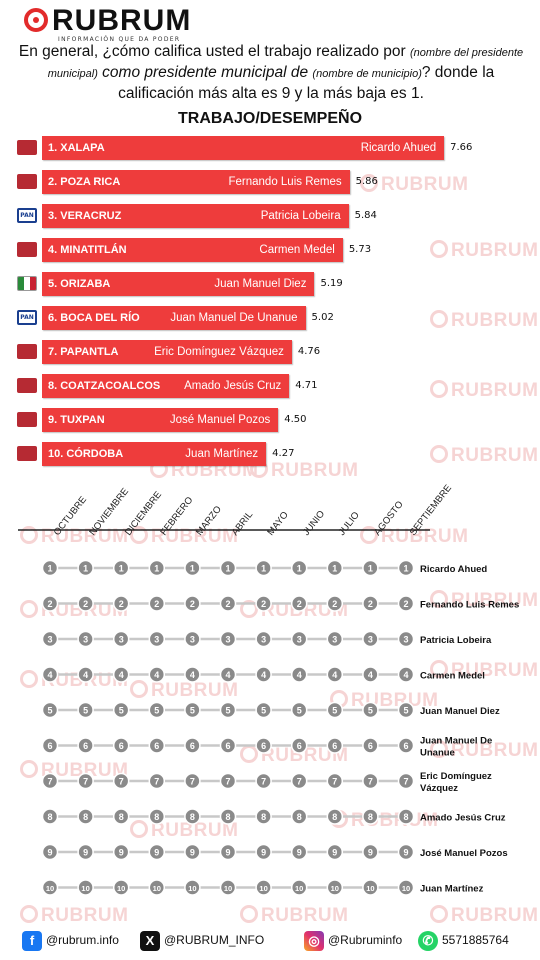  Describe the element at coordinates (192, 250) in the screenshot. I see `bar: 4. MINATITLÁN Carmen Medel` at that location.